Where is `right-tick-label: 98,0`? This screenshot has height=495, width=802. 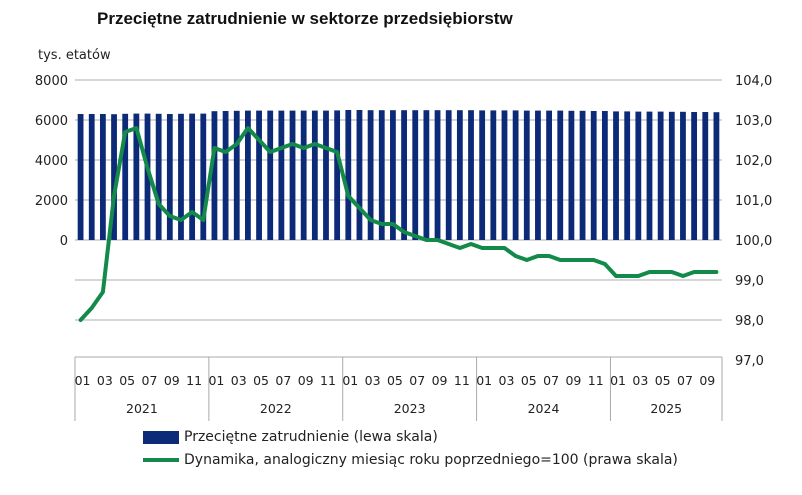
right-tick-label: 98,0 is located at coordinates (749, 321).